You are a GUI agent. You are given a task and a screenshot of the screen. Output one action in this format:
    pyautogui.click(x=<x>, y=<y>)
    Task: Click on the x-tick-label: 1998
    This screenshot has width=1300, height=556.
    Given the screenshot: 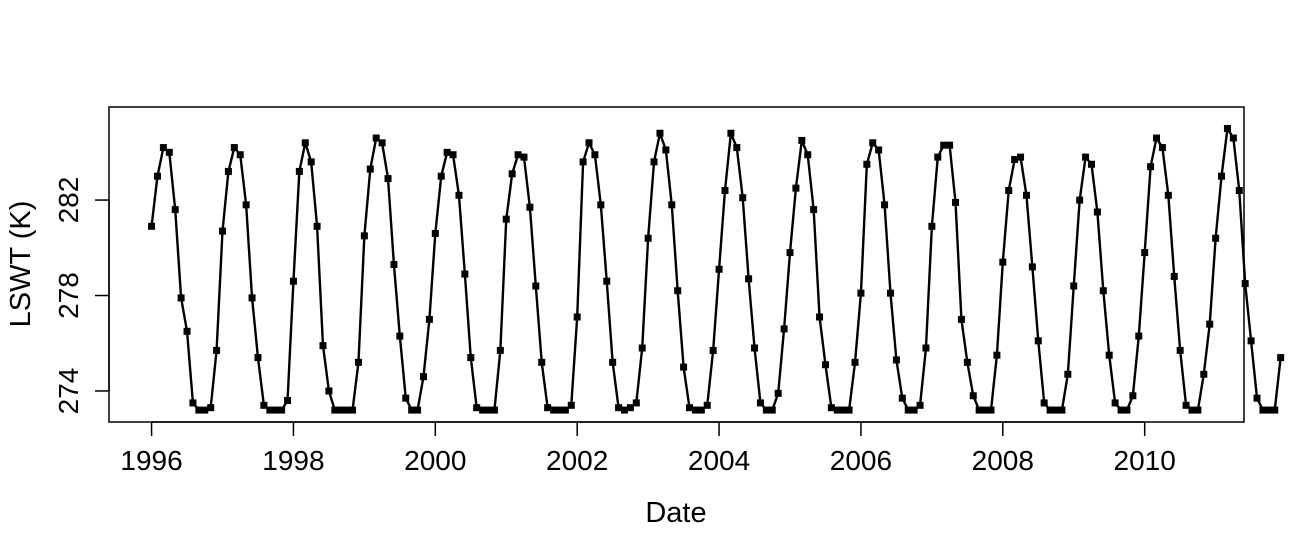 What is the action you would take?
    pyautogui.click(x=293, y=460)
    